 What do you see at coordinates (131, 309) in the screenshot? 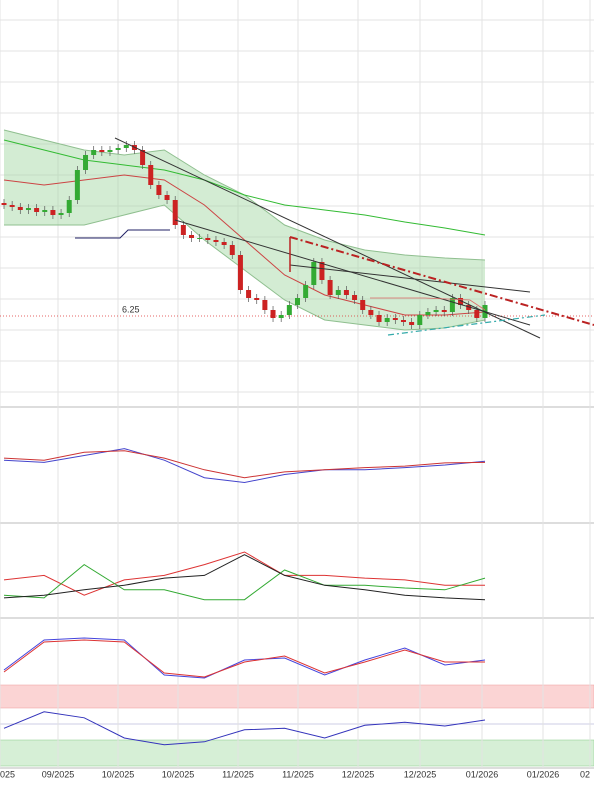
I see `price-level-label: 6.25` at bounding box center [131, 309].